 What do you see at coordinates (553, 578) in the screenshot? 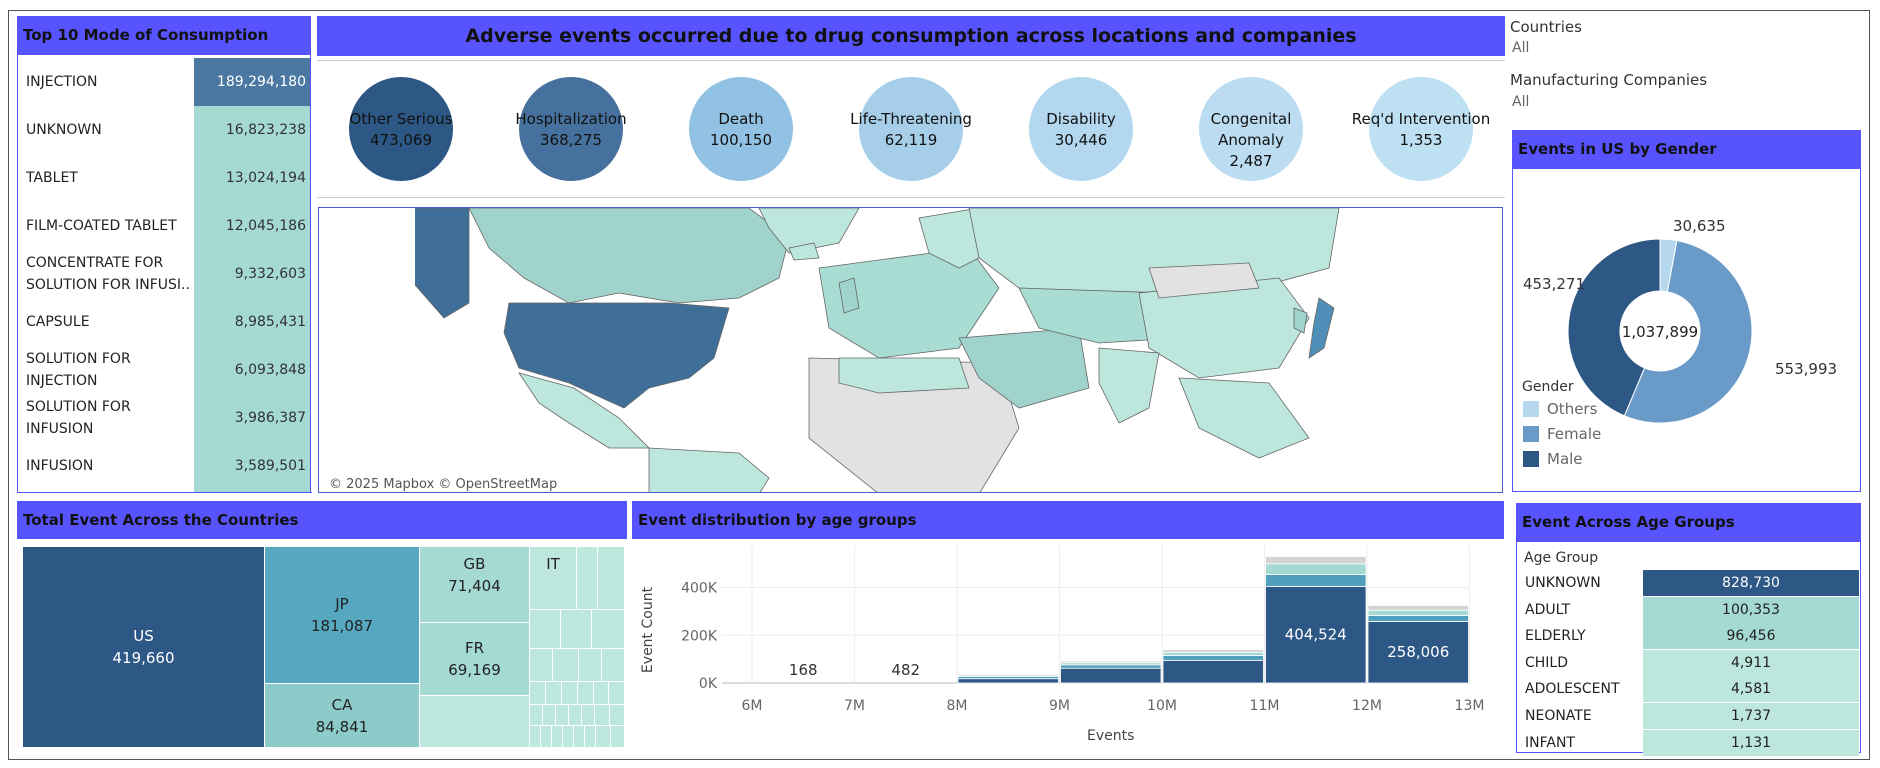
I see `treemap-cell: IT` at bounding box center [553, 578].